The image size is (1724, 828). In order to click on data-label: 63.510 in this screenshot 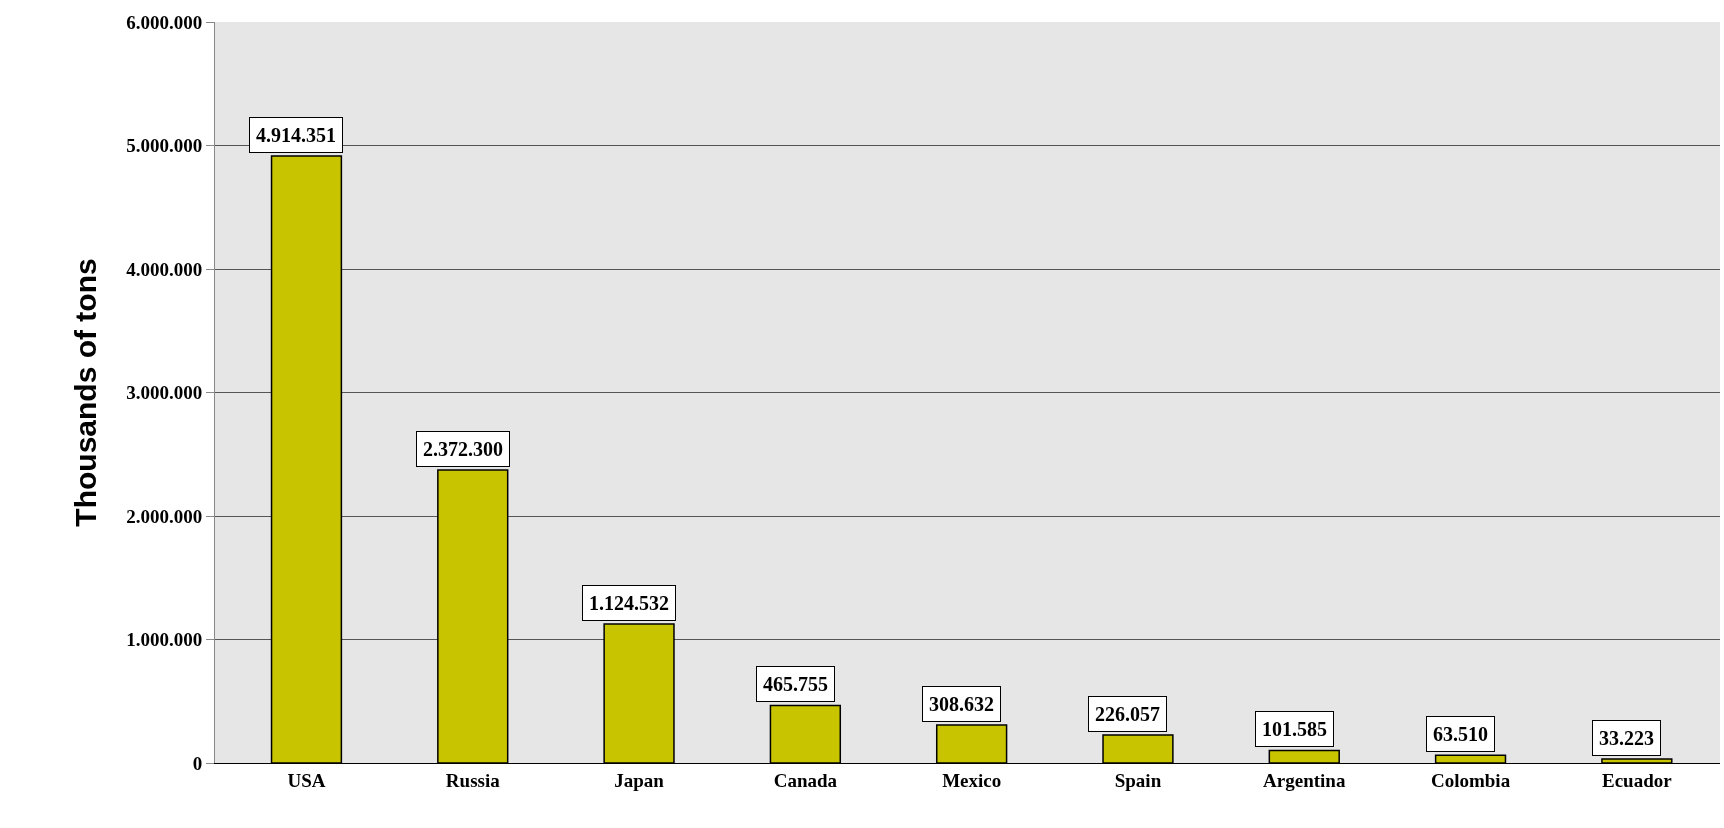, I will do `click(1460, 734)`.